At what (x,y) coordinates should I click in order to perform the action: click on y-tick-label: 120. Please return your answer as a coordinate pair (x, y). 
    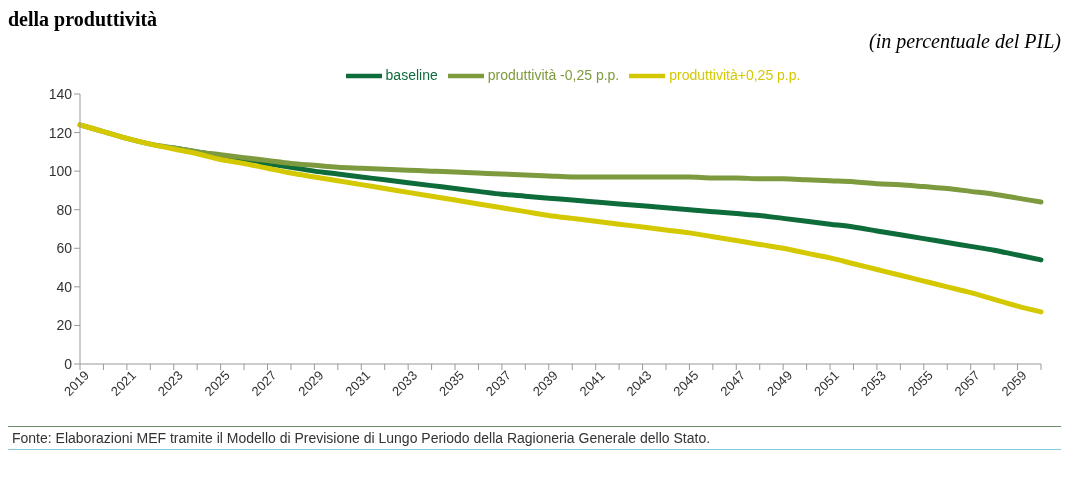
    Looking at the image, I should click on (60, 132).